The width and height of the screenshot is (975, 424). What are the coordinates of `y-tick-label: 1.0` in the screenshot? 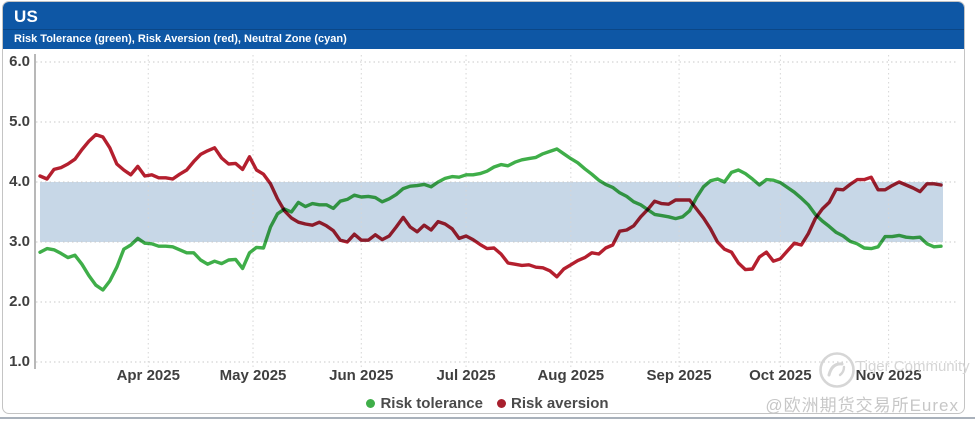 It's located at (19, 361).